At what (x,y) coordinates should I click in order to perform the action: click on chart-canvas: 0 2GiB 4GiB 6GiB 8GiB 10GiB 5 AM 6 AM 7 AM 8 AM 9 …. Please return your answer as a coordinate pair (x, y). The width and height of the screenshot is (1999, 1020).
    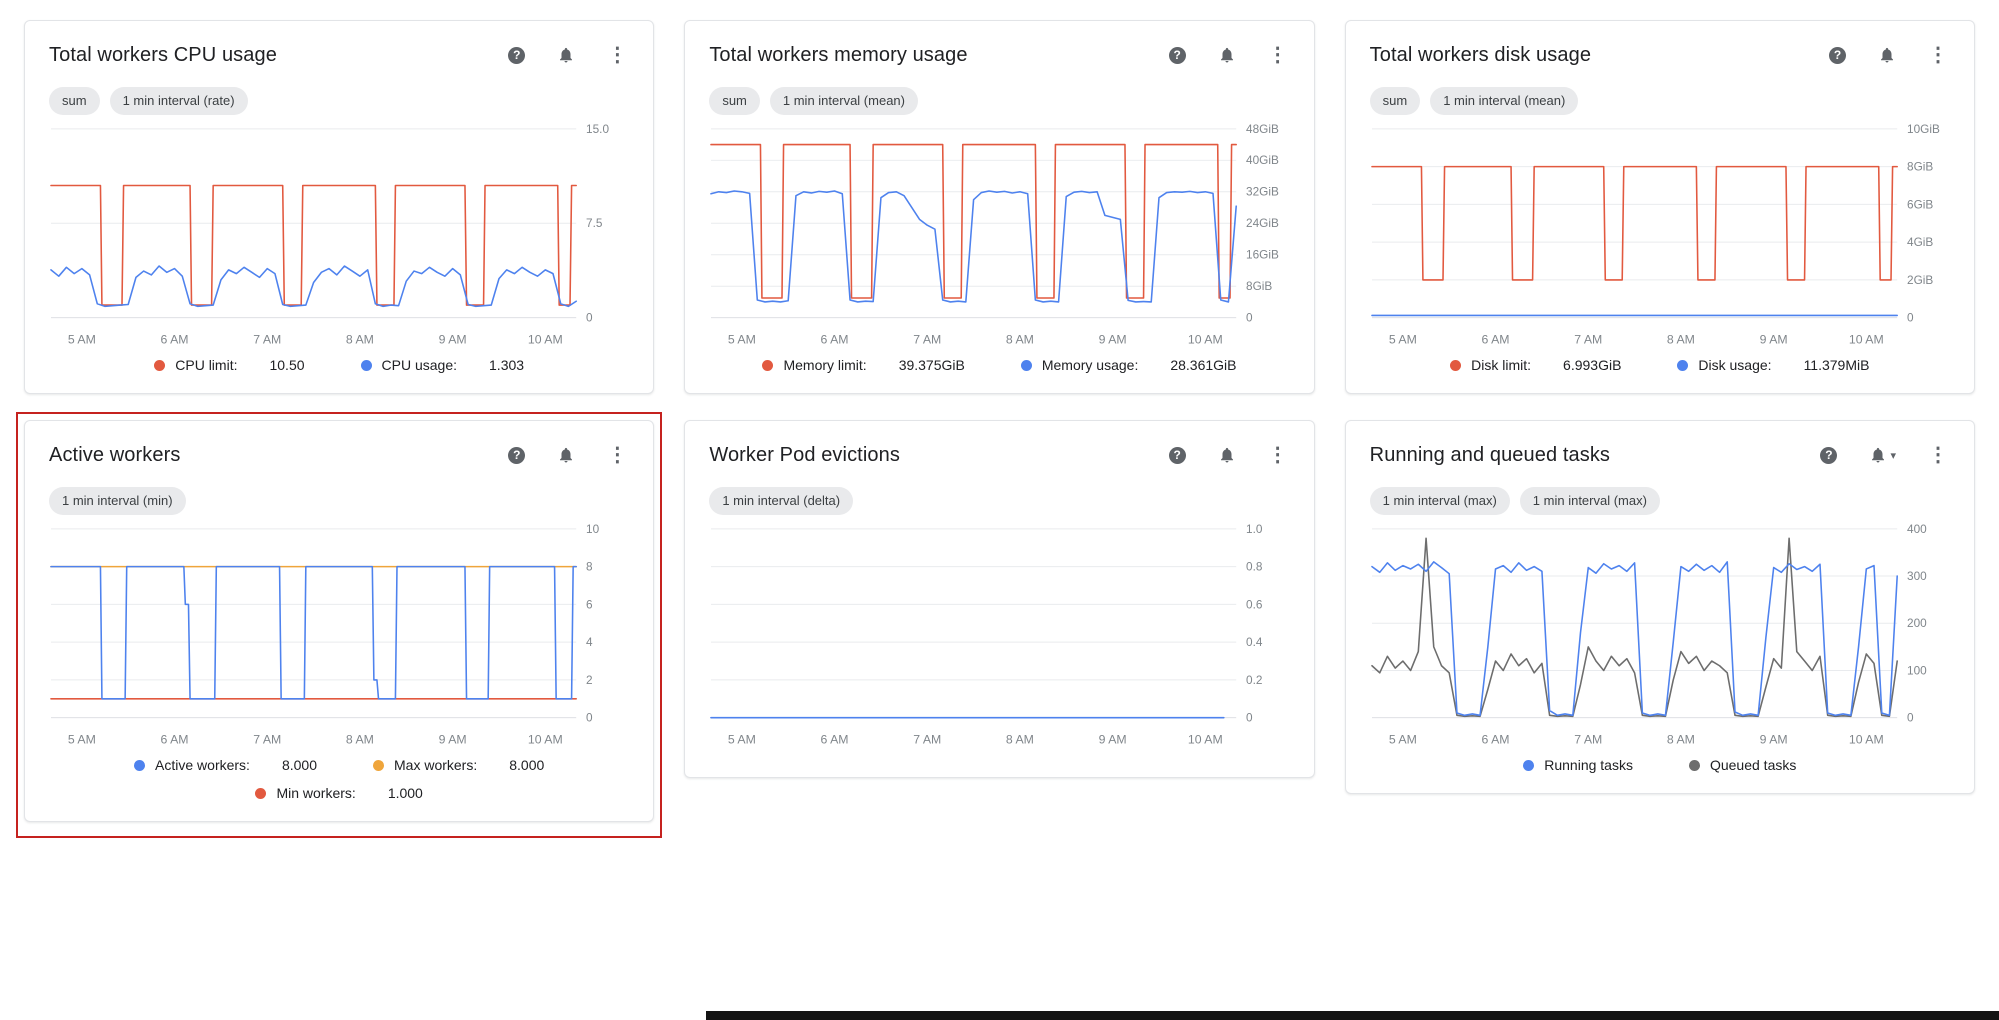
    Looking at the image, I should click on (1660, 235).